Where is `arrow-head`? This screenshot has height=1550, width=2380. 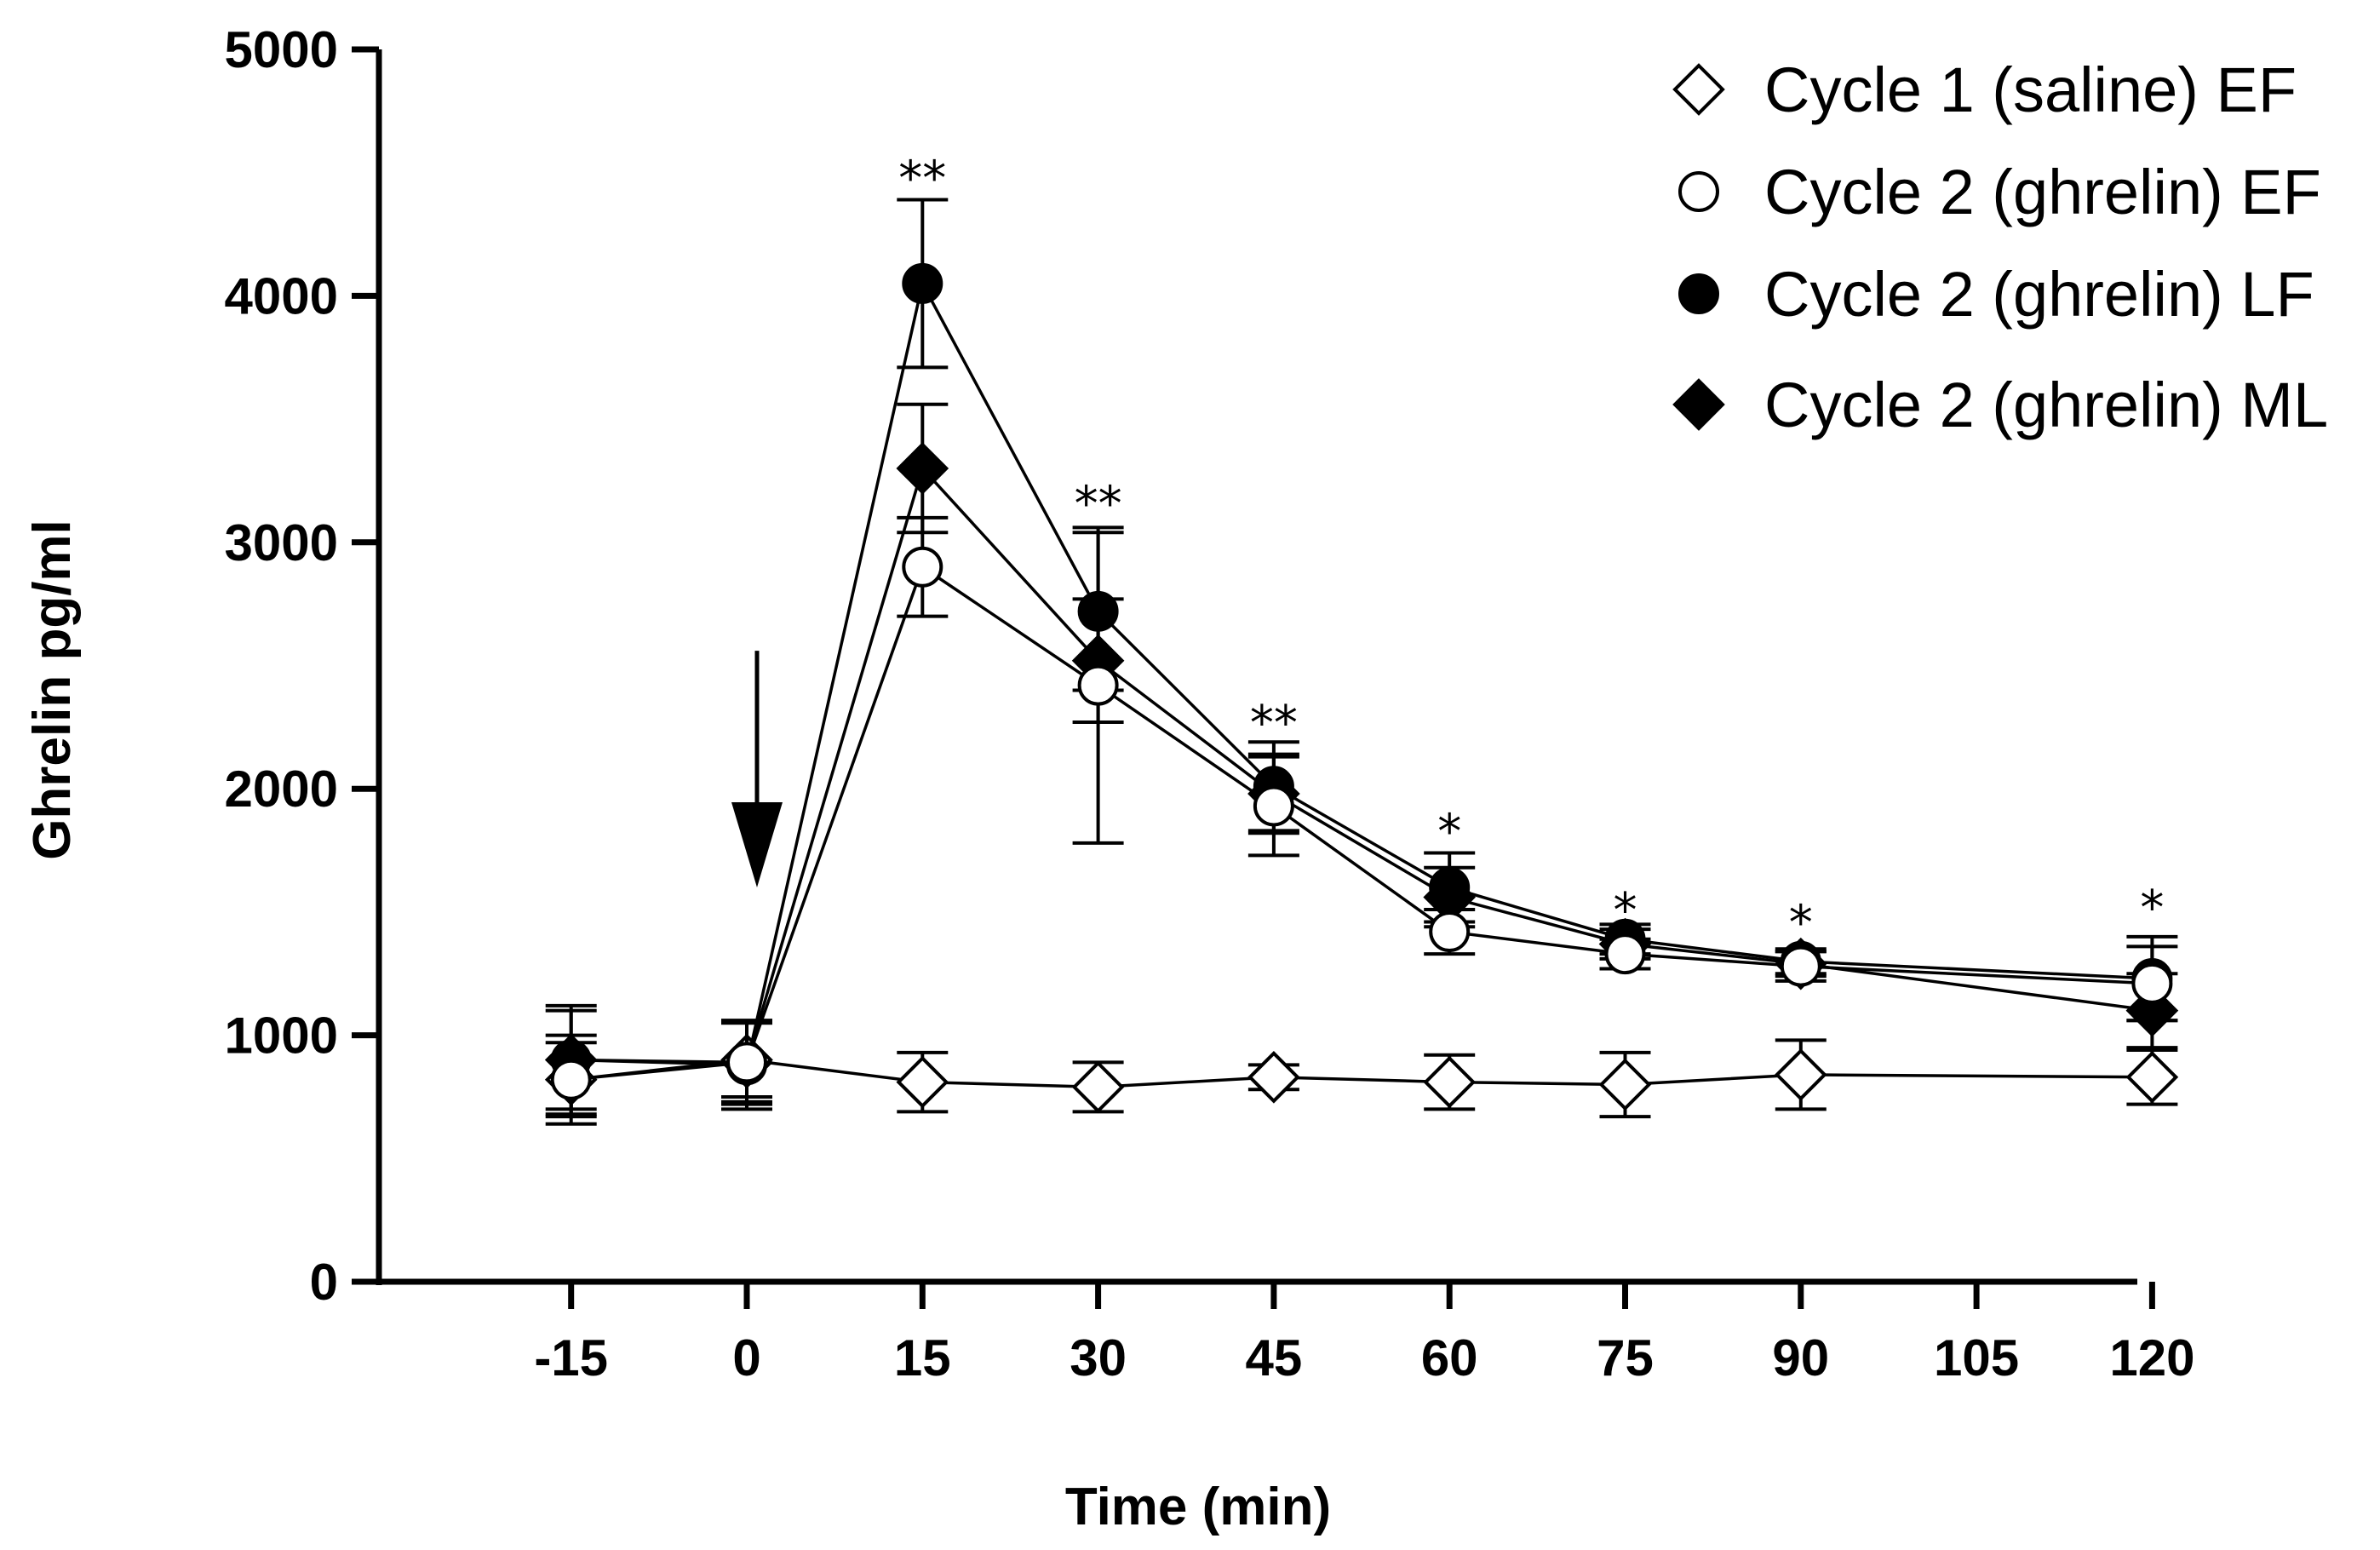 arrow-head is located at coordinates (757, 844).